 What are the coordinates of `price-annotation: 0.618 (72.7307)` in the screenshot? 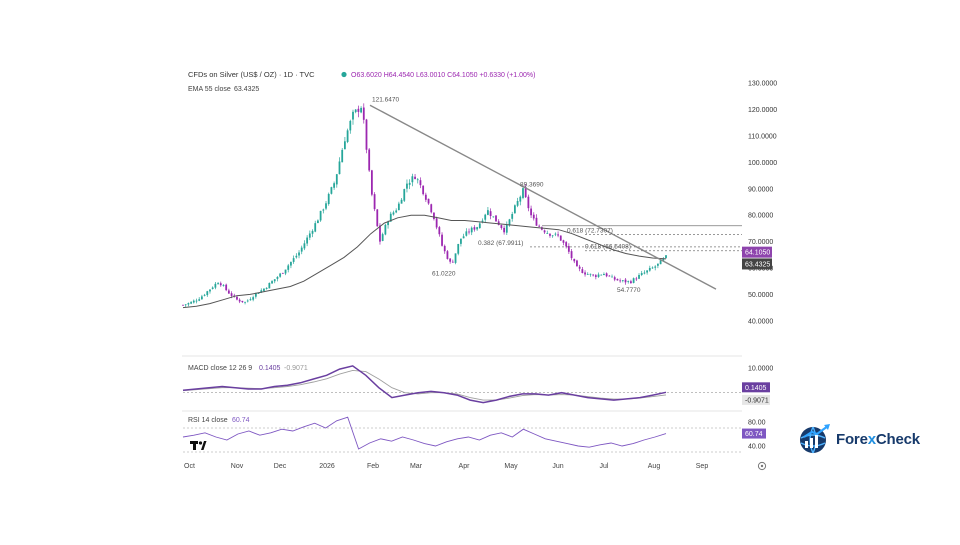 It's located at (590, 230).